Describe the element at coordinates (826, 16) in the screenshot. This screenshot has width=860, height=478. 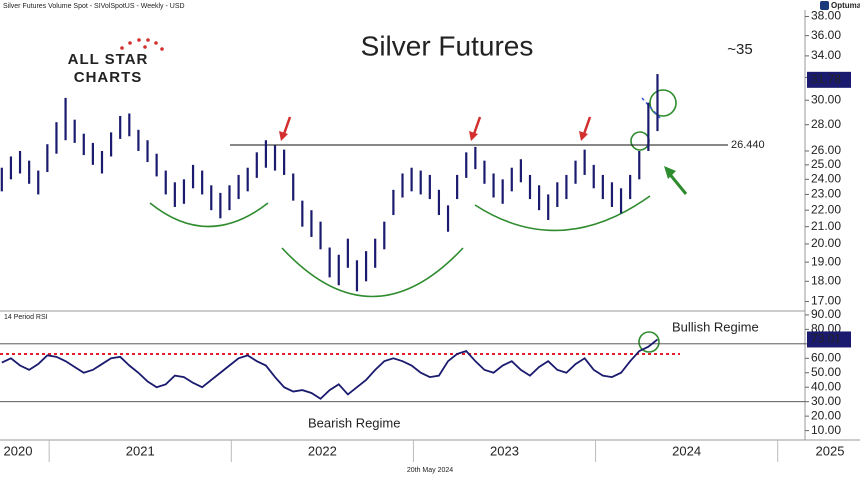
I see `y-tick-label: 38.00` at that location.